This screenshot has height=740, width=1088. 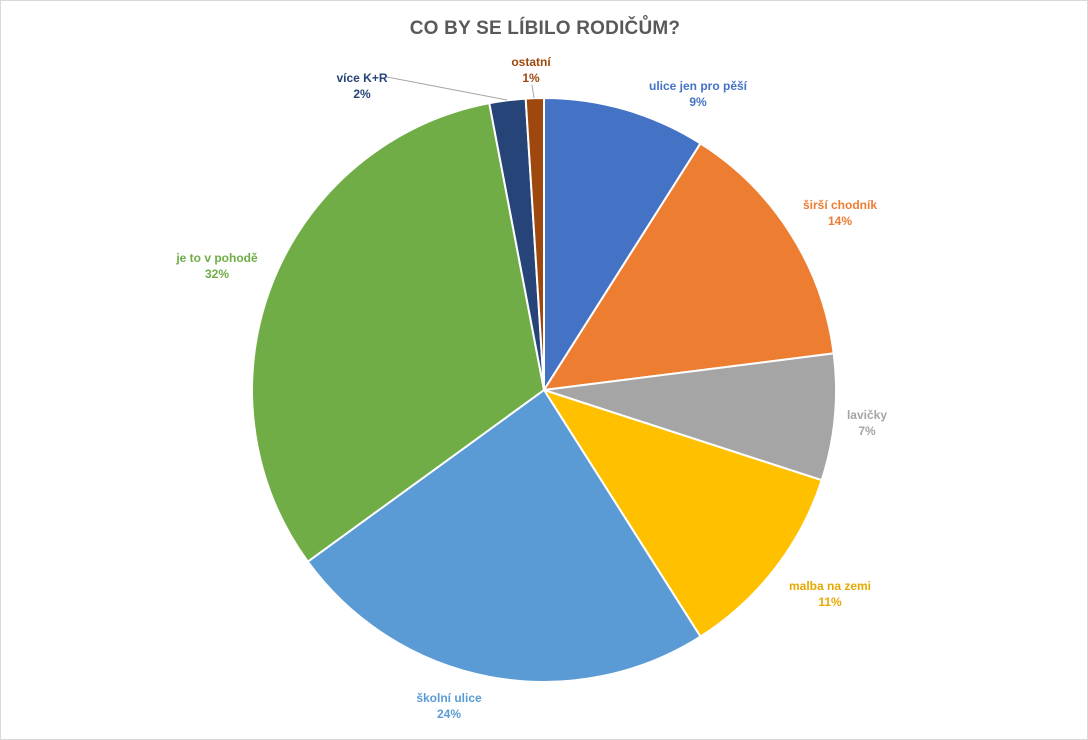 What do you see at coordinates (448, 706) in the screenshot?
I see `data-label: školní ulice 24%` at bounding box center [448, 706].